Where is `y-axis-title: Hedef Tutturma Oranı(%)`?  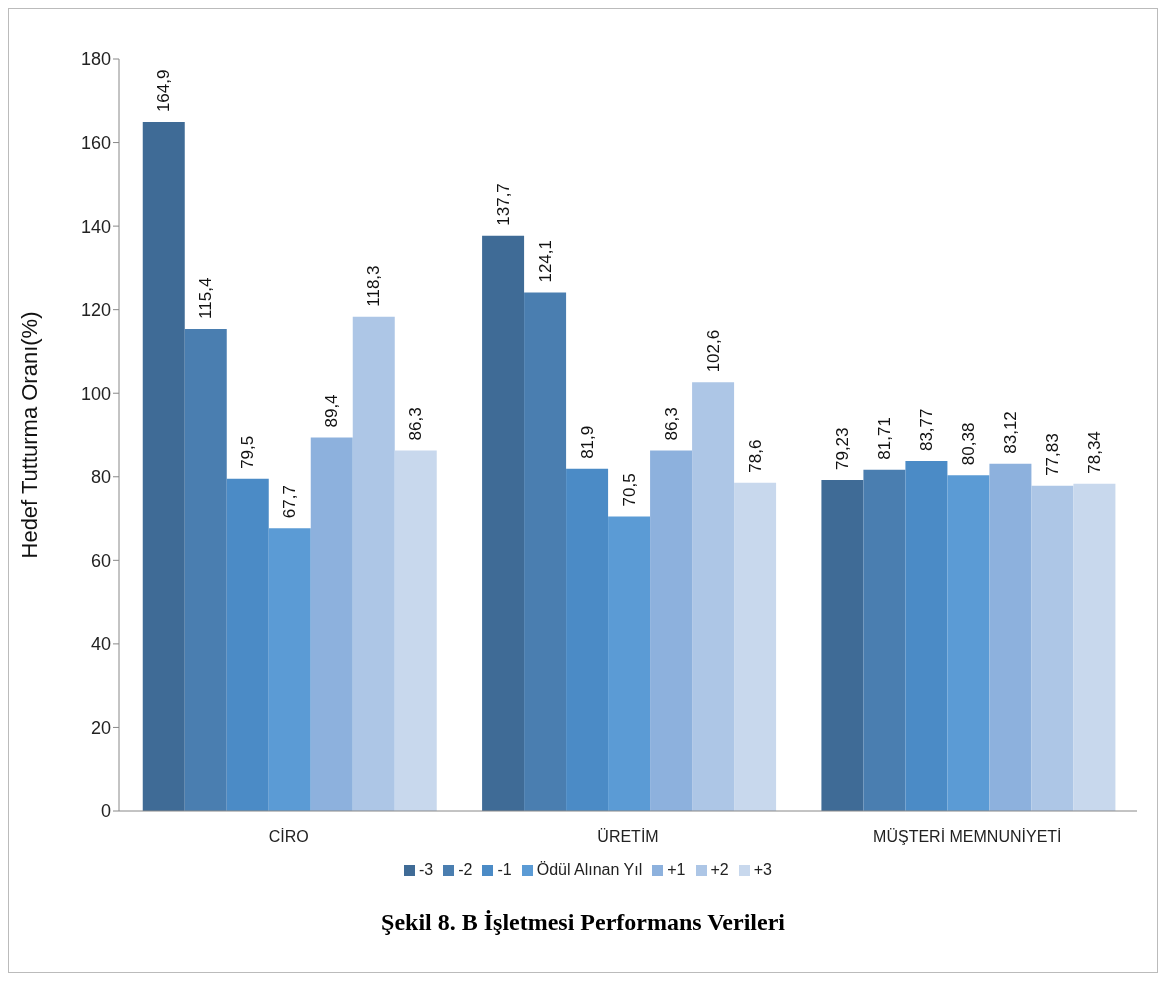 y-axis-title: Hedef Tutturma Oranı(%) is located at coordinates (29, 435).